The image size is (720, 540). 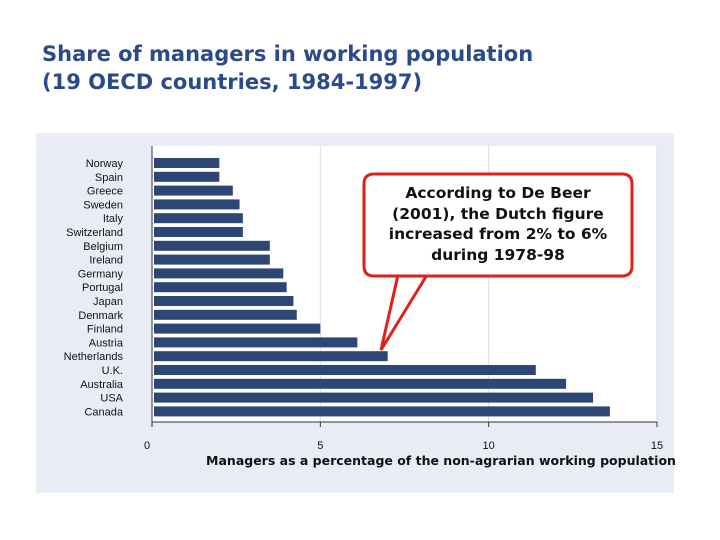 I want to click on category-label-austria: Austria, so click(x=106, y=343).